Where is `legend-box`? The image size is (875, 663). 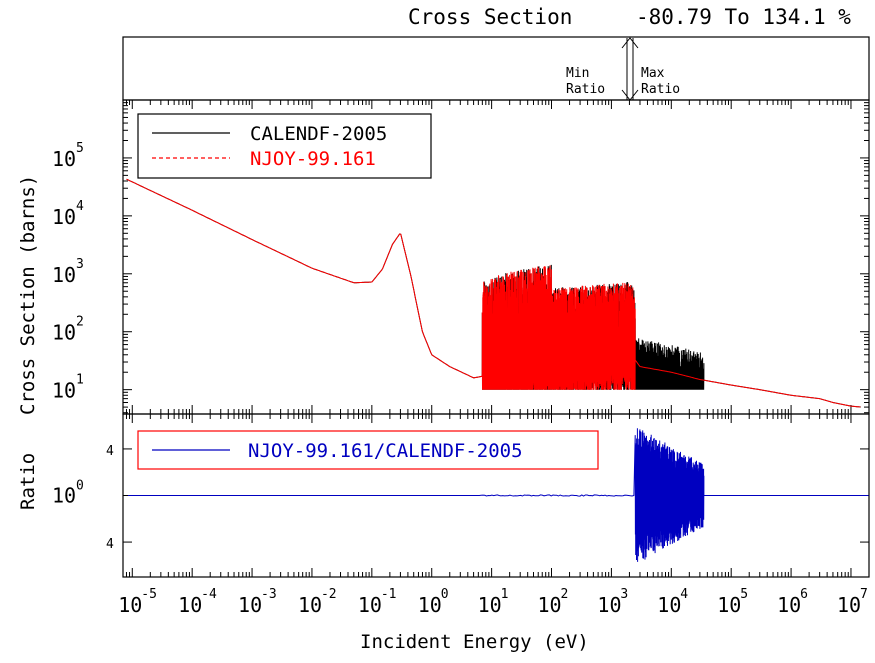
legend-box is located at coordinates (284, 146).